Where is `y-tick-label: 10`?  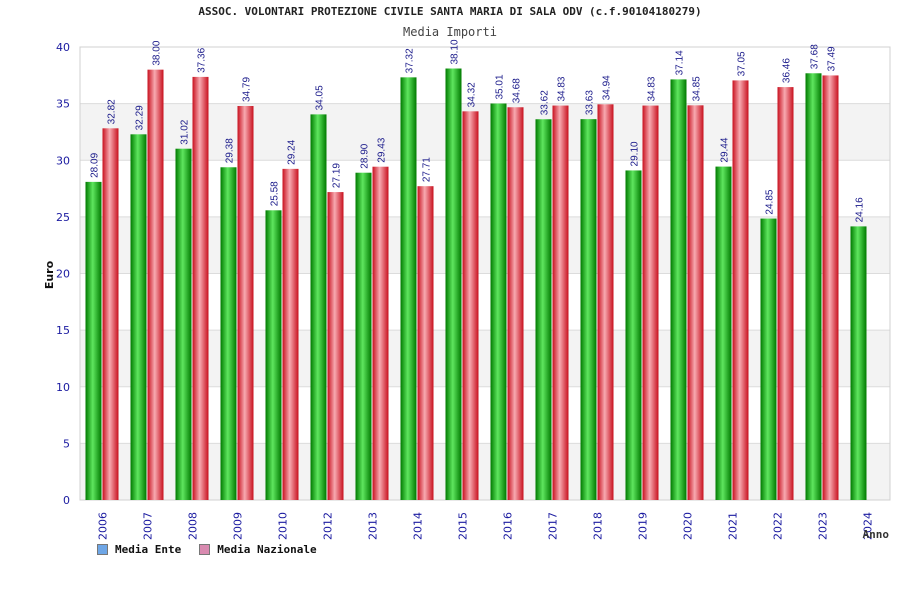
y-tick-label: 10 is located at coordinates (63, 387).